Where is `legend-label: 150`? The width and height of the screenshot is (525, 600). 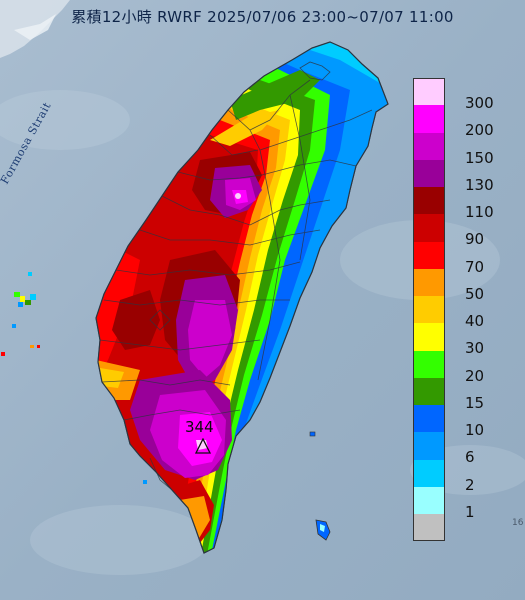
legend-label: 150 is located at coordinates (479, 157).